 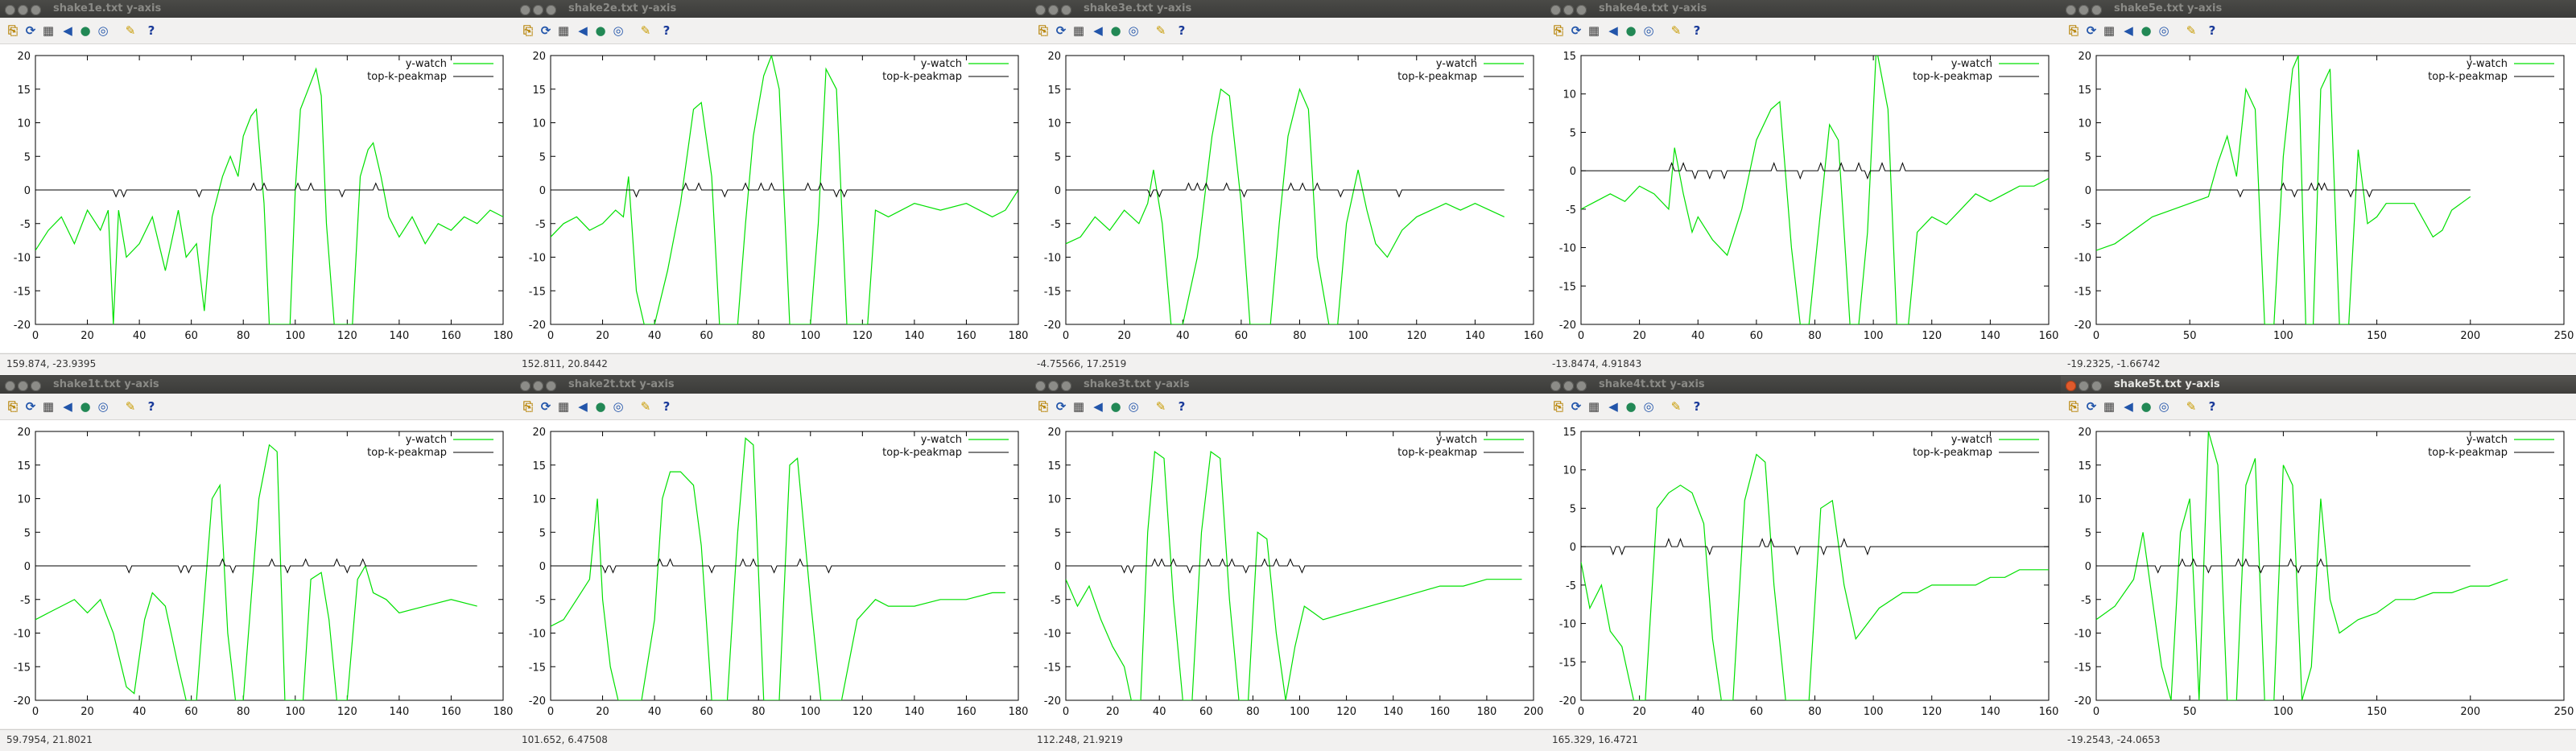 I want to click on window-titlebar: shake2e.txt y-axis, so click(x=772, y=9).